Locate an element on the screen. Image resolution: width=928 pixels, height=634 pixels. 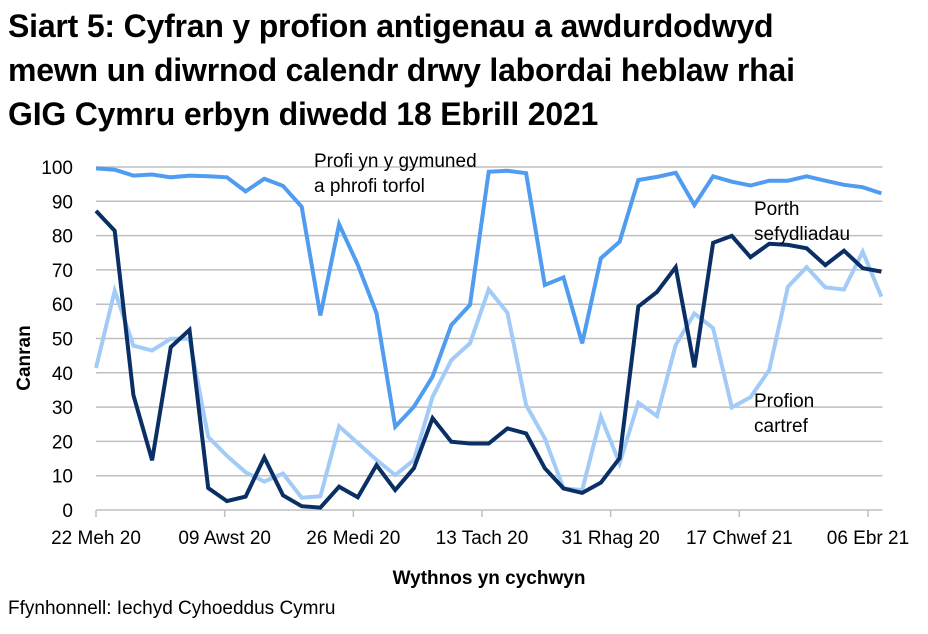
x-tick-label: 09 Awst 20 is located at coordinates (224, 538).